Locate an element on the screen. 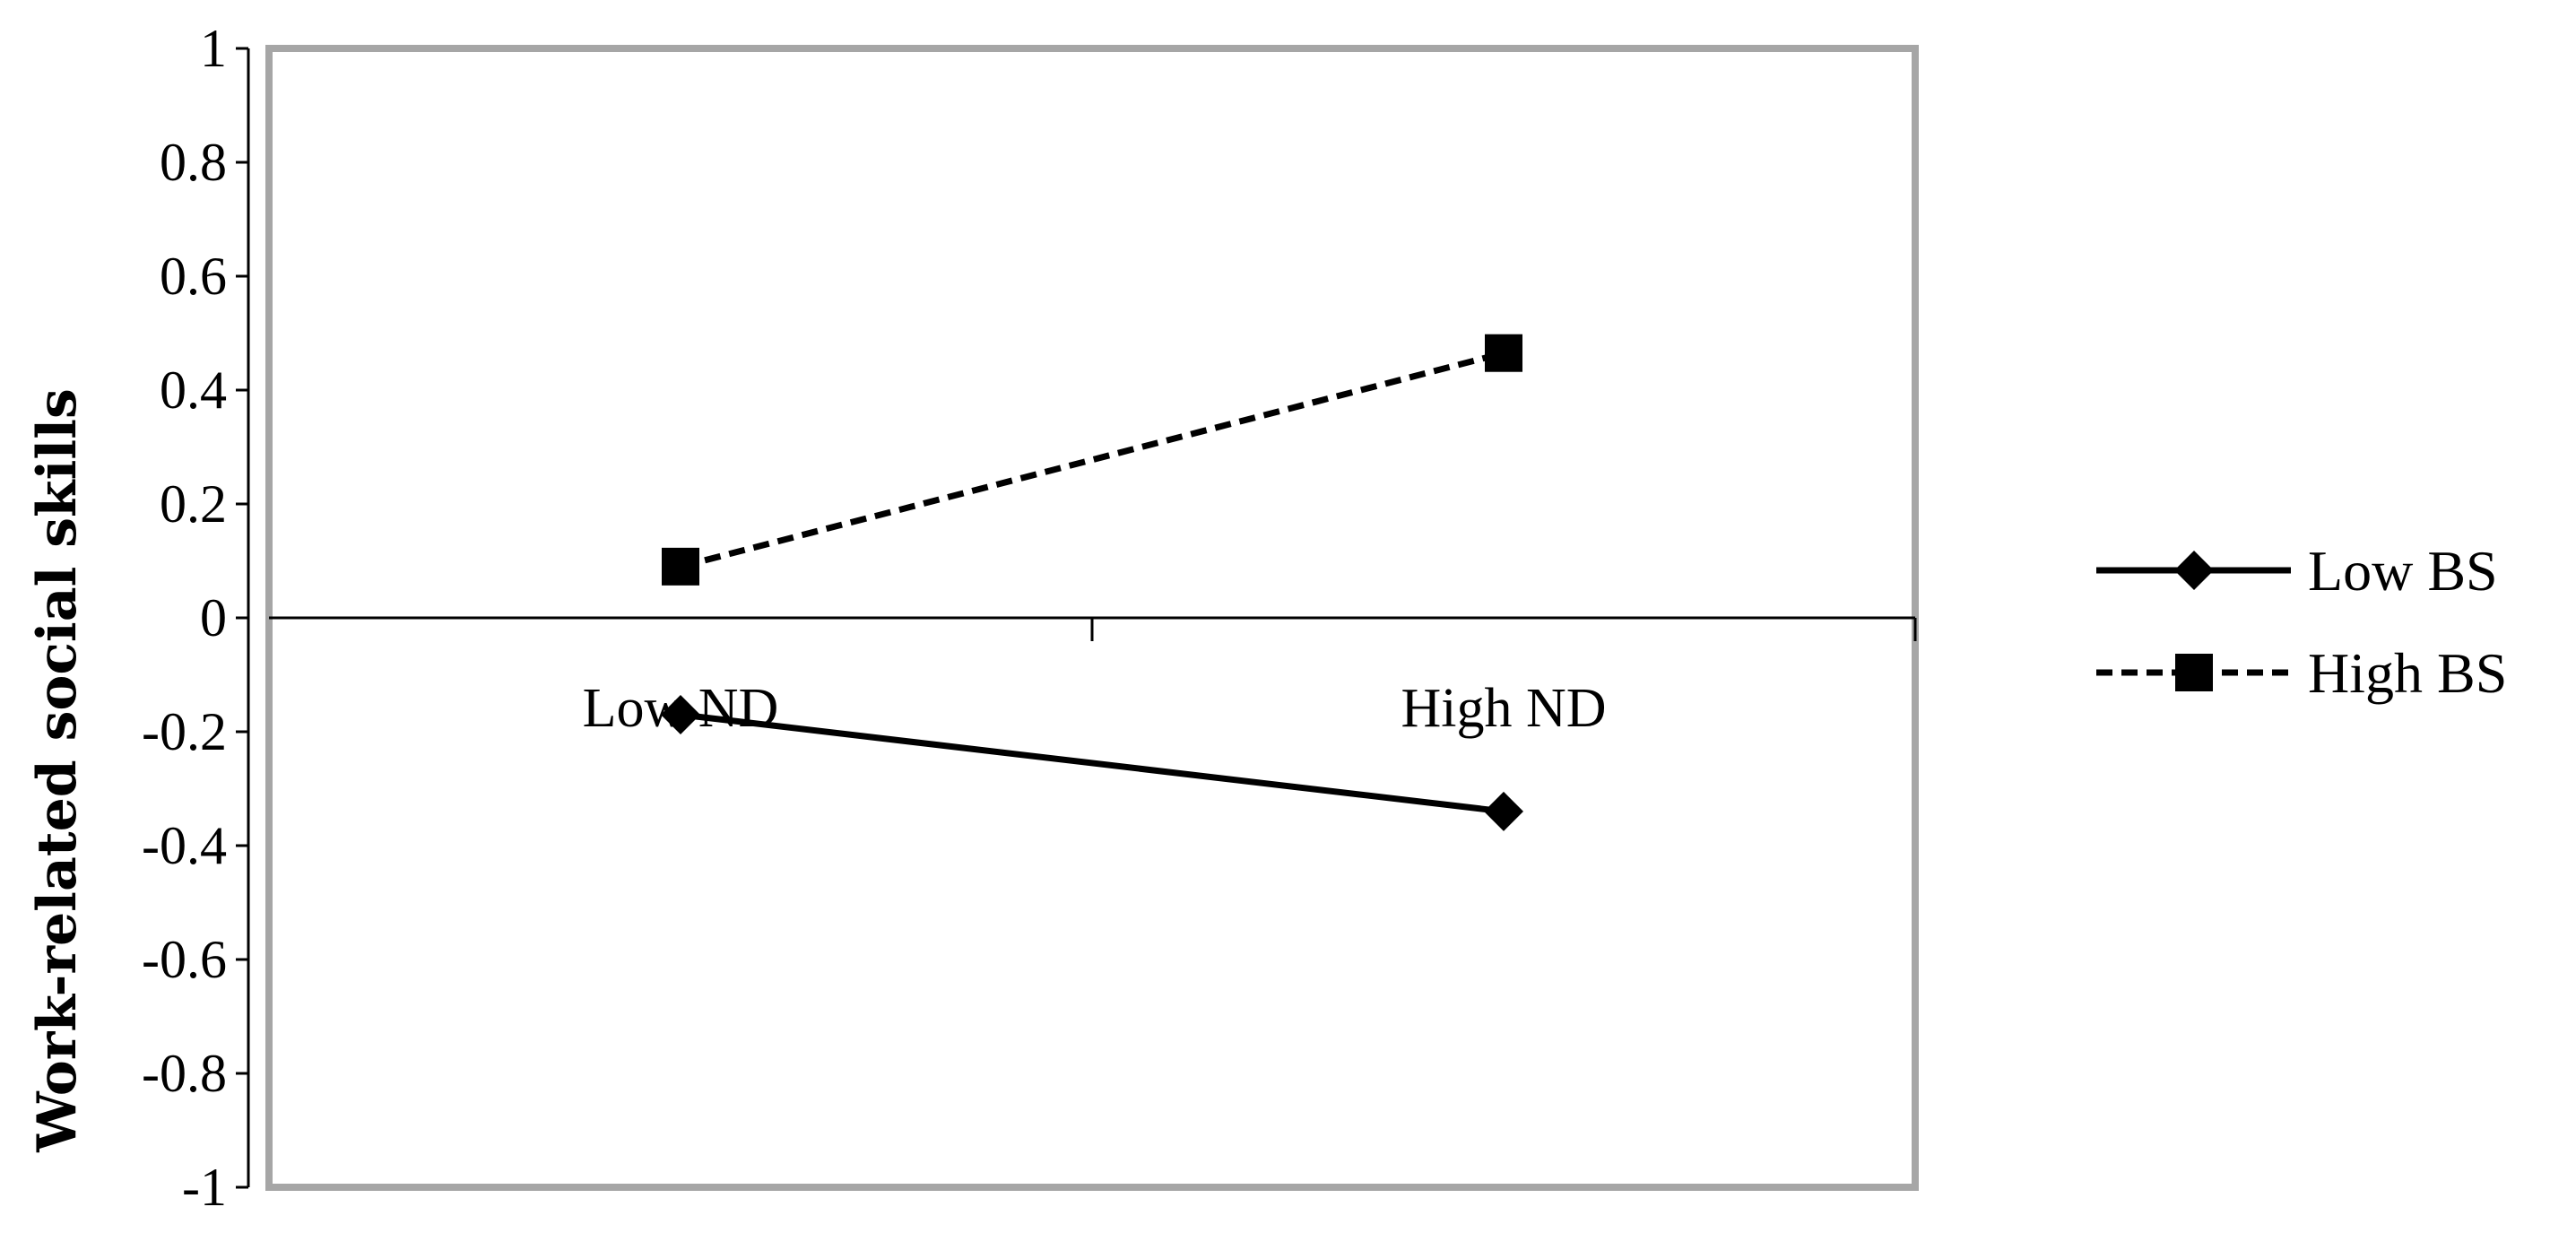 The height and width of the screenshot is (1233, 2576). series-high-bs is located at coordinates (1092, 460).